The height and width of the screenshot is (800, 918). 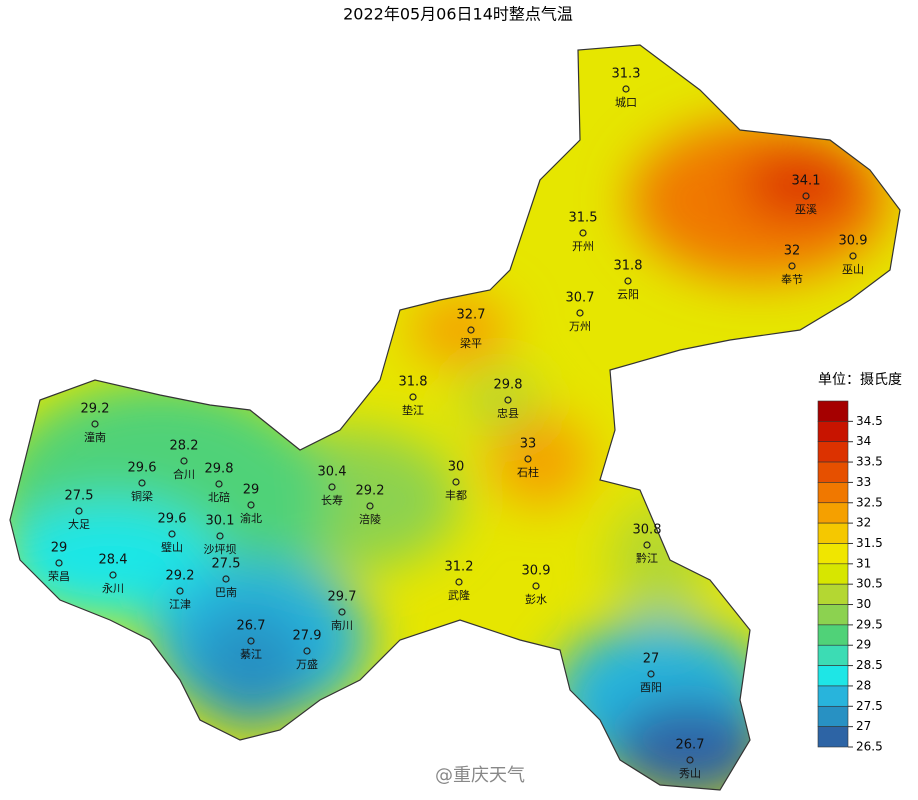 I want to click on station-name: 铜梁, so click(x=142, y=496).